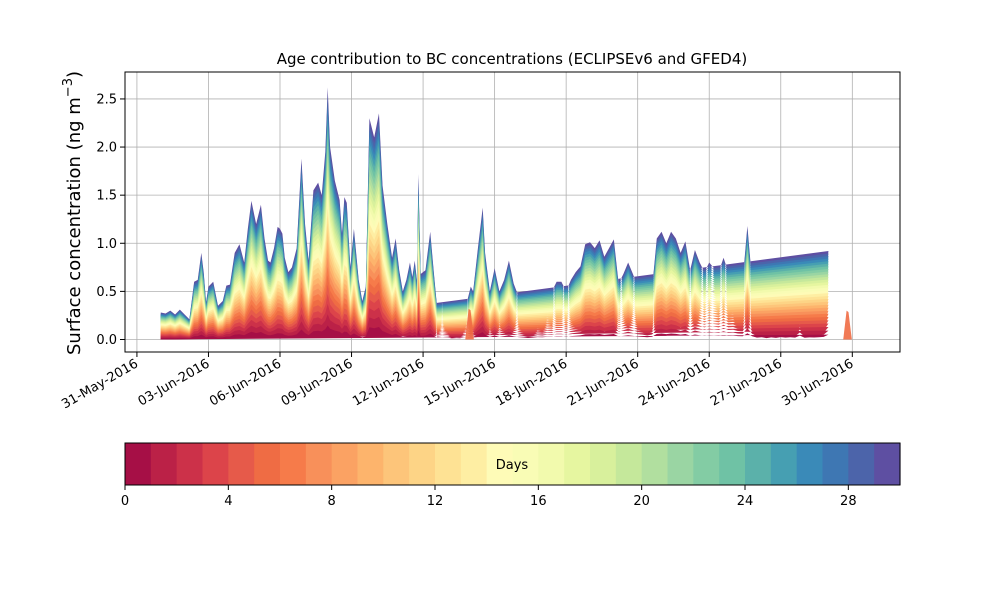 The image size is (1000, 600). Describe the element at coordinates (531, 382) in the screenshot. I see `x-tick-label: 18-Jun-2016` at that location.